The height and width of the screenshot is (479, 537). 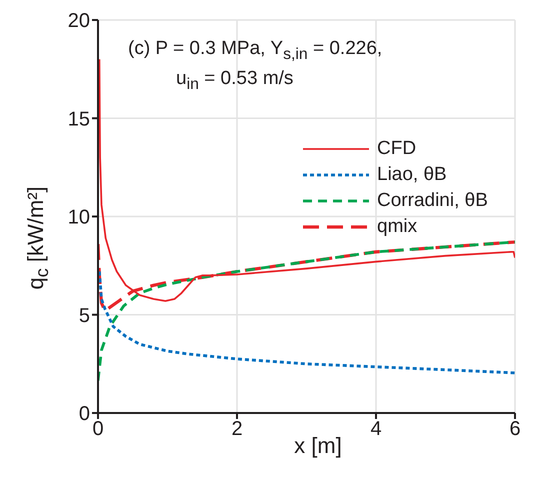 I want to click on y-tick-label: 0, so click(x=84, y=414).